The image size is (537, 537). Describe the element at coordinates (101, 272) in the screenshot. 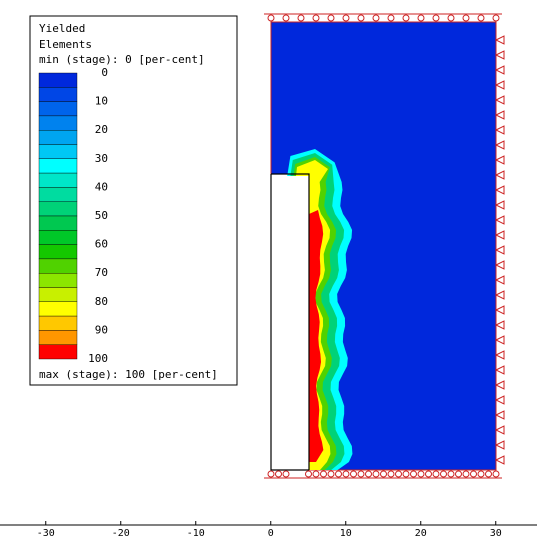

I see `legend-tick-label: 70` at that location.